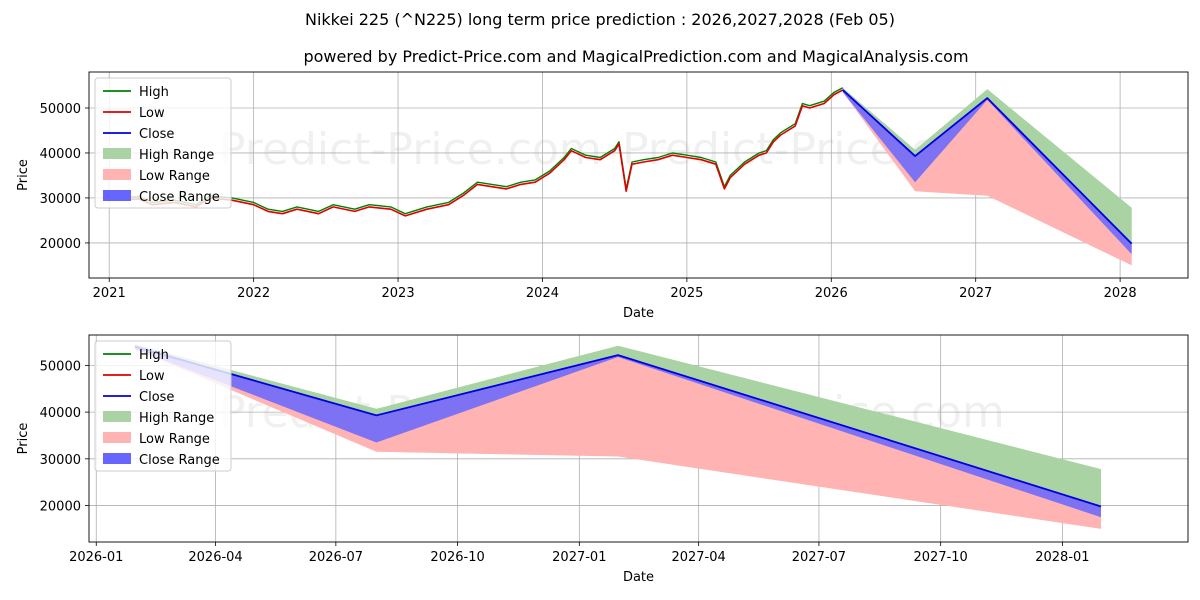 The image size is (1200, 600). What do you see at coordinates (819, 557) in the screenshot?
I see `x-tick-label: 2027-07` at bounding box center [819, 557].